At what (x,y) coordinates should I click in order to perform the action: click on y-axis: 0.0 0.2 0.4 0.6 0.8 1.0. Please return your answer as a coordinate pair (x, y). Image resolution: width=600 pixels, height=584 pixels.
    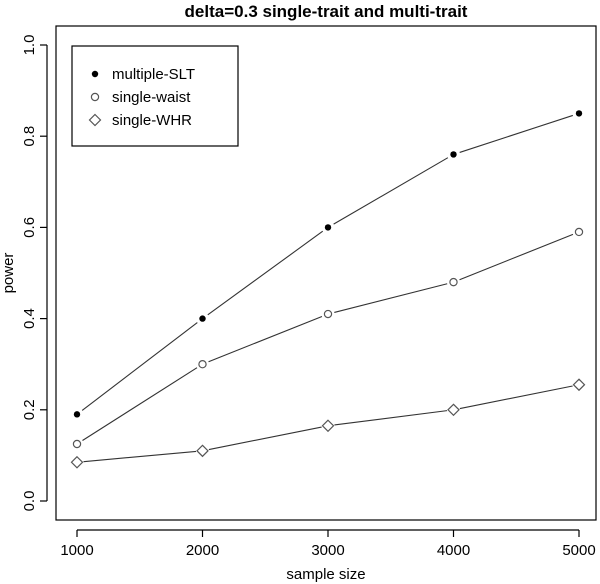
    Looking at the image, I should click on (34, 273).